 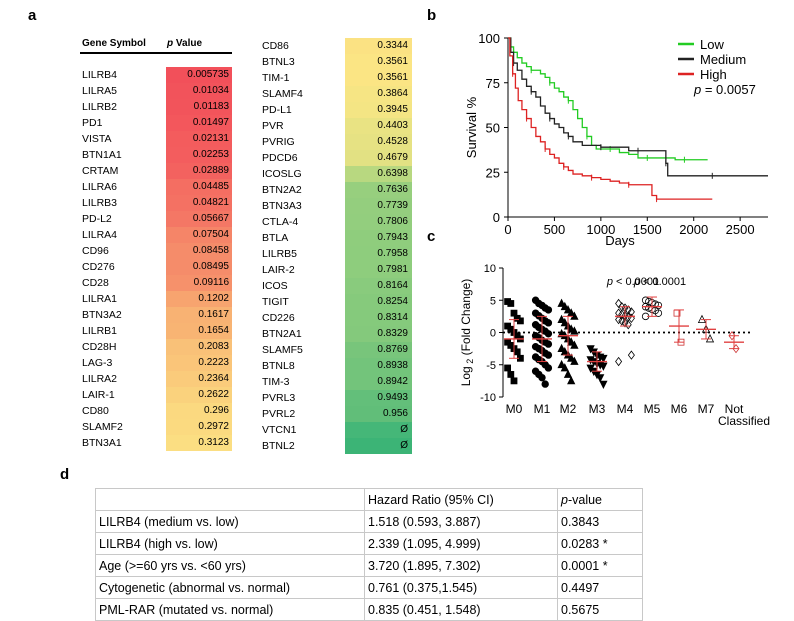 I want to click on series-line-medium, so click(x=638, y=107).